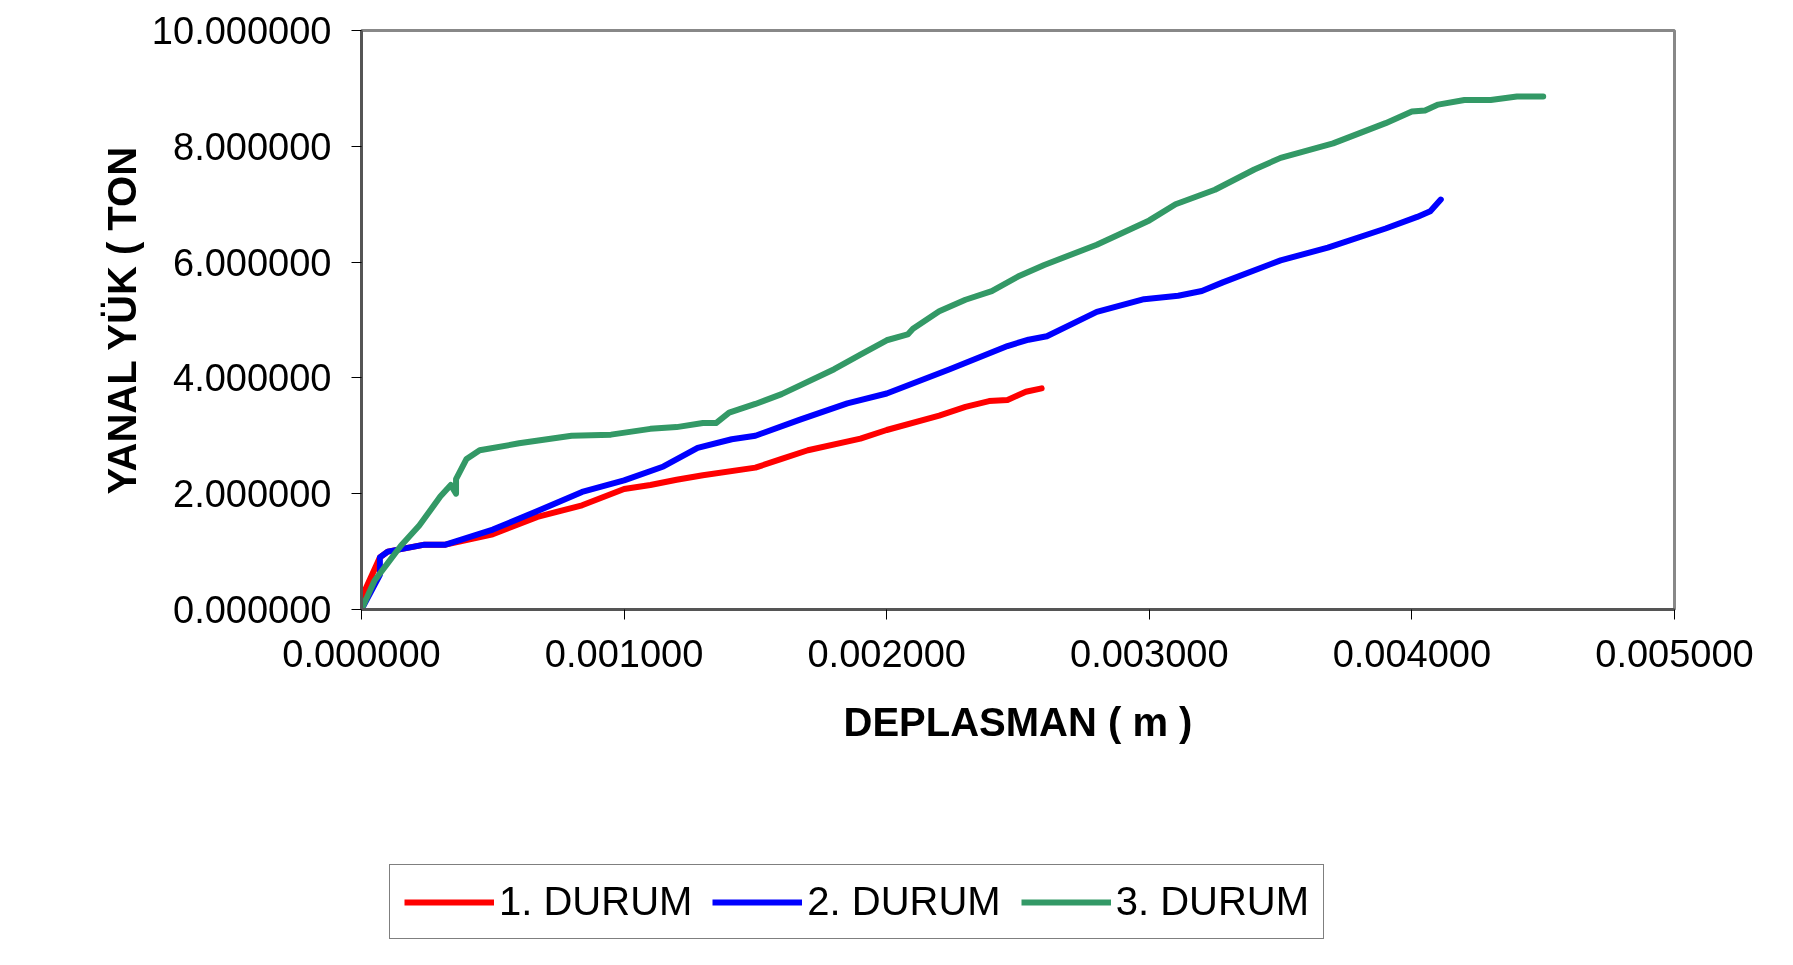  Describe the element at coordinates (596, 901) in the screenshot. I see `legend-label: 1. DURUM` at that location.